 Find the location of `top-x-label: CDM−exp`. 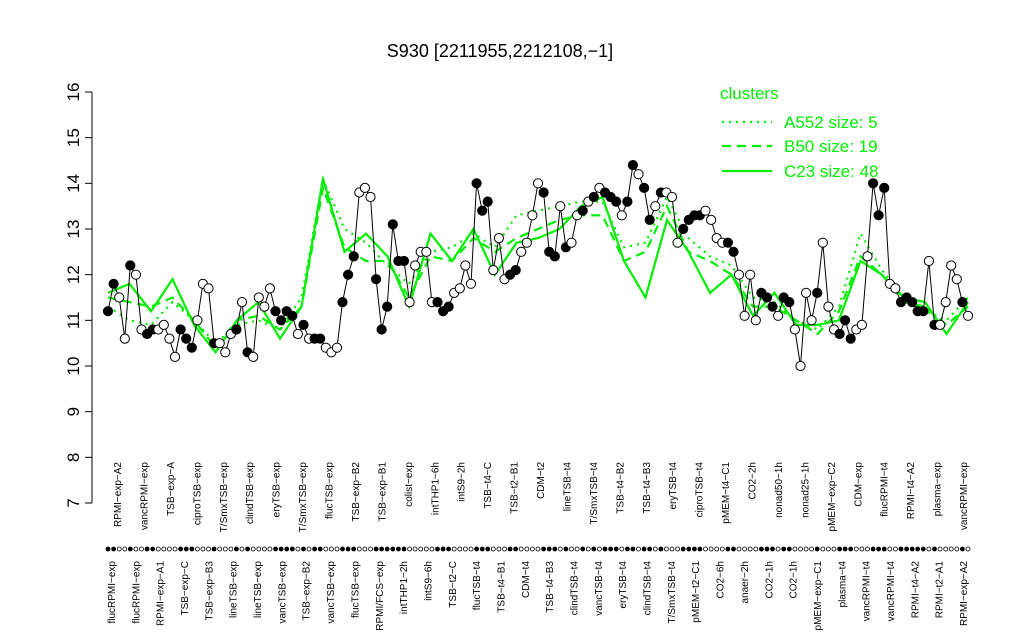

top-x-label: CDM−exp is located at coordinates (858, 484).